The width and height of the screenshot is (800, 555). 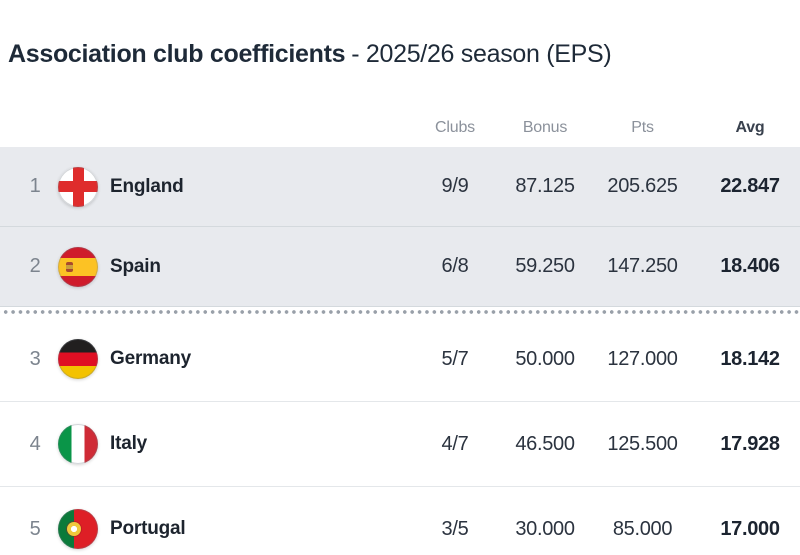 I want to click on avg-cell: 17.928, so click(x=750, y=443).